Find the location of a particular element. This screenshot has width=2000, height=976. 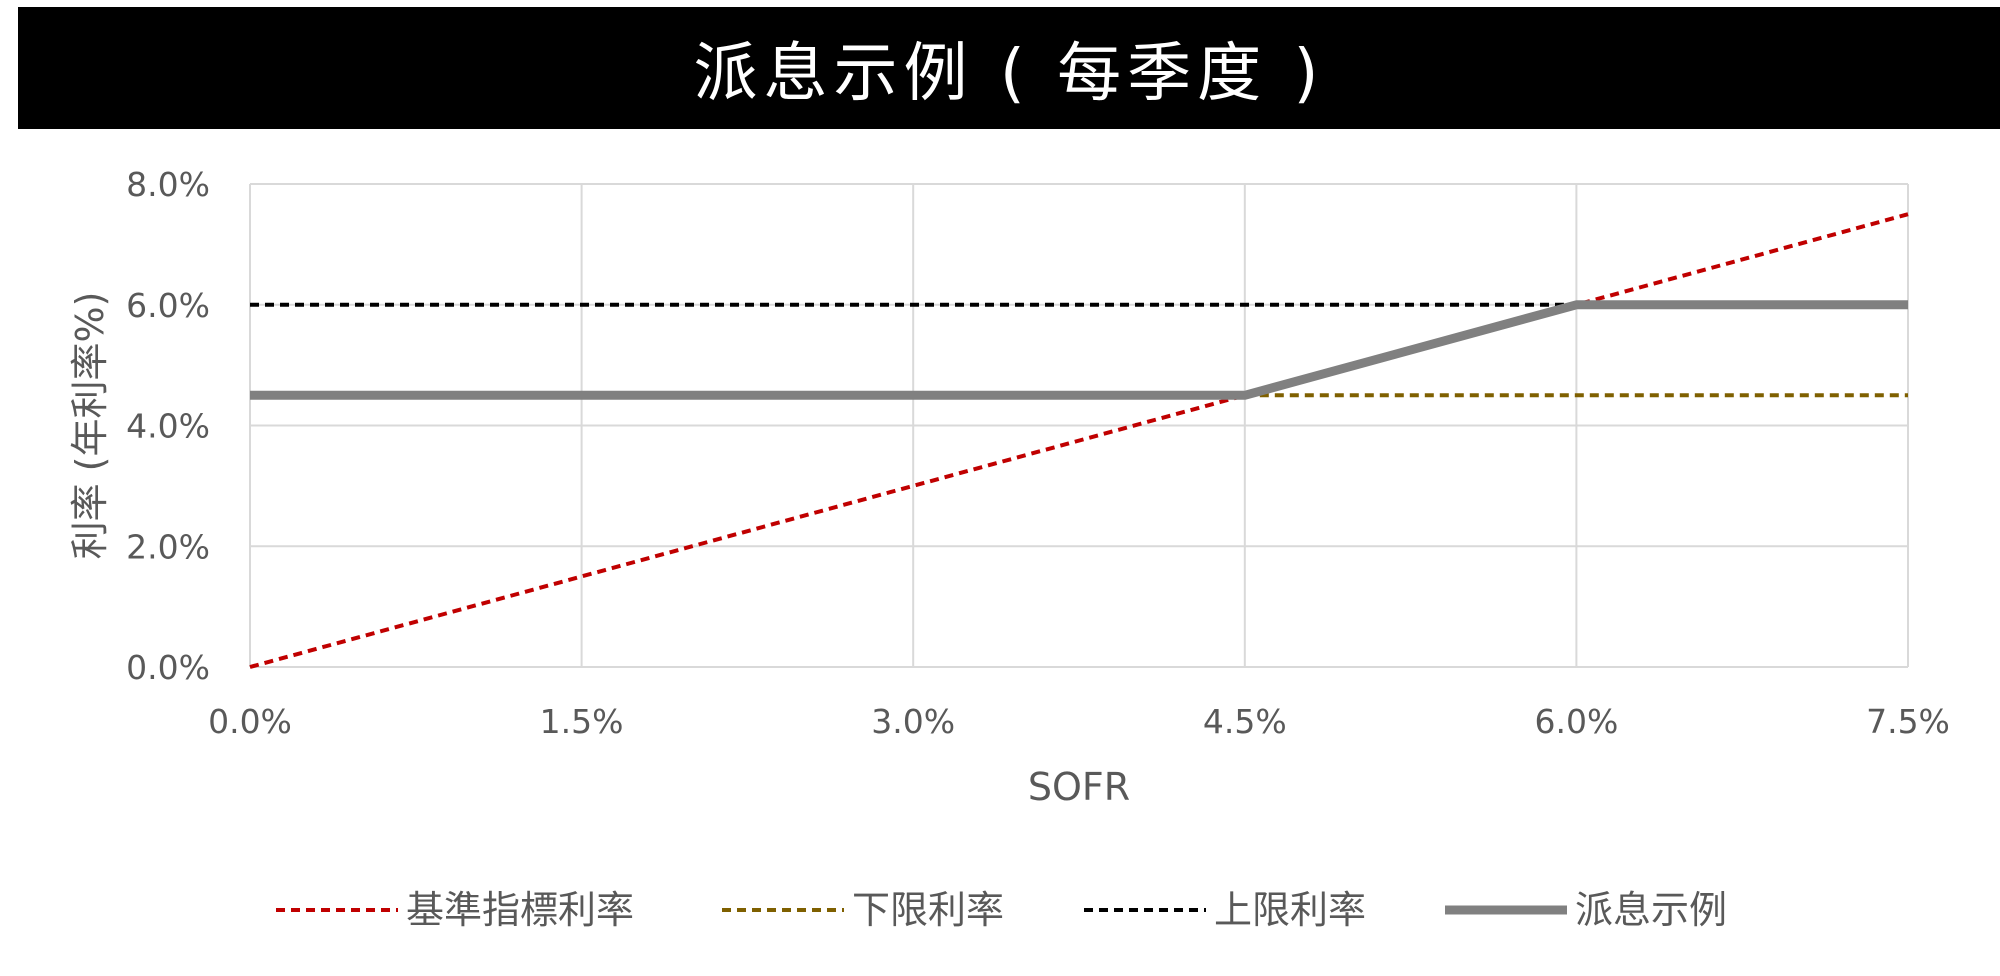

legend-label: 上限利率 is located at coordinates (1290, 910).